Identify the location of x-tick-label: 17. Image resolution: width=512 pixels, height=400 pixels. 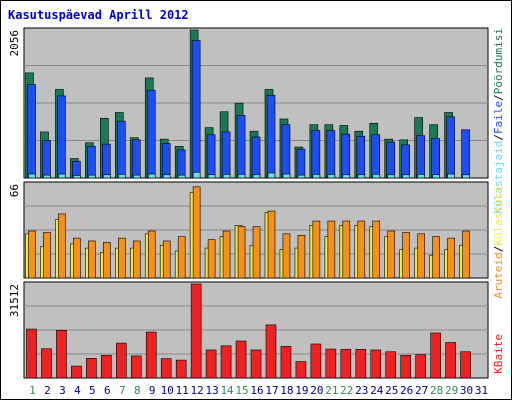
(271, 390).